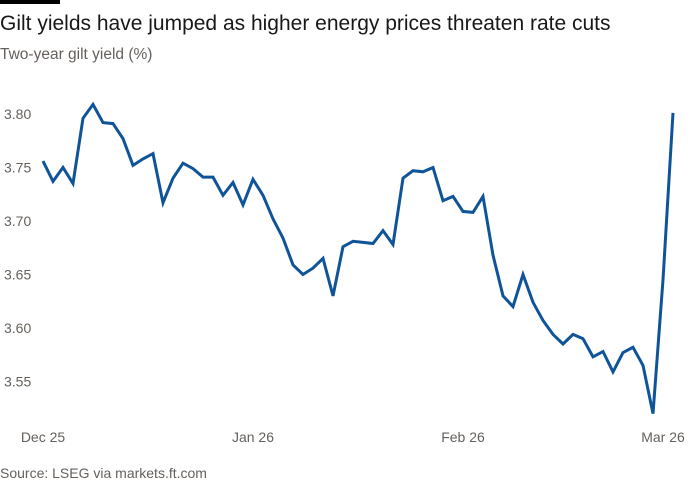  I want to click on x-tick-label: Jan 26, so click(253, 437).